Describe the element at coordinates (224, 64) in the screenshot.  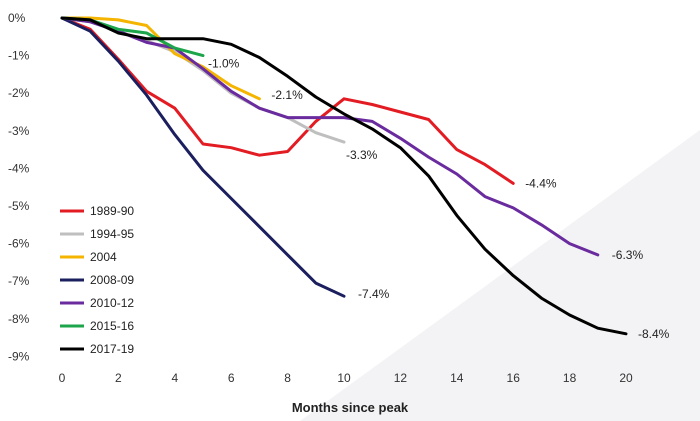
I see `end-label-2015-16: -1.0%` at that location.